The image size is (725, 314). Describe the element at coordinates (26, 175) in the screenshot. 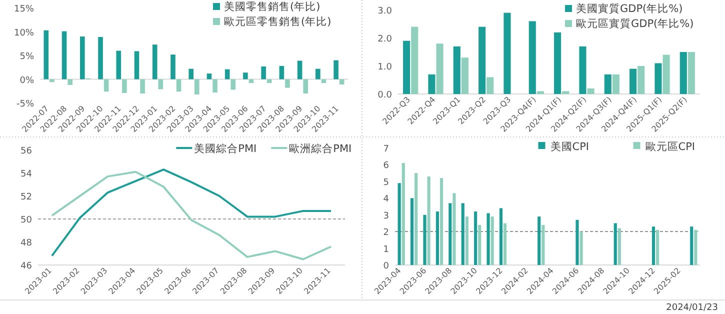

I see `y-tick-label: 54` at that location.